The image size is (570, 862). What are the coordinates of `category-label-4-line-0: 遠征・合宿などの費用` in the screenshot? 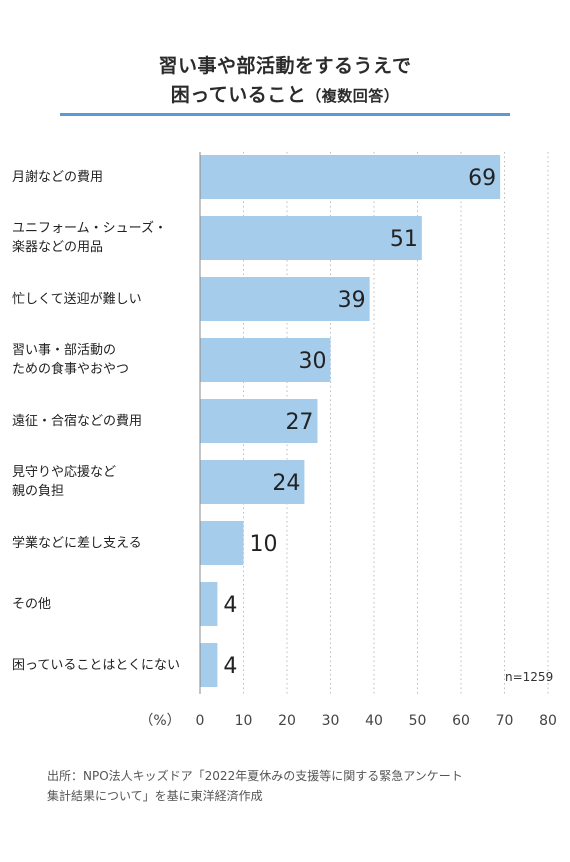 It's located at (77, 421).